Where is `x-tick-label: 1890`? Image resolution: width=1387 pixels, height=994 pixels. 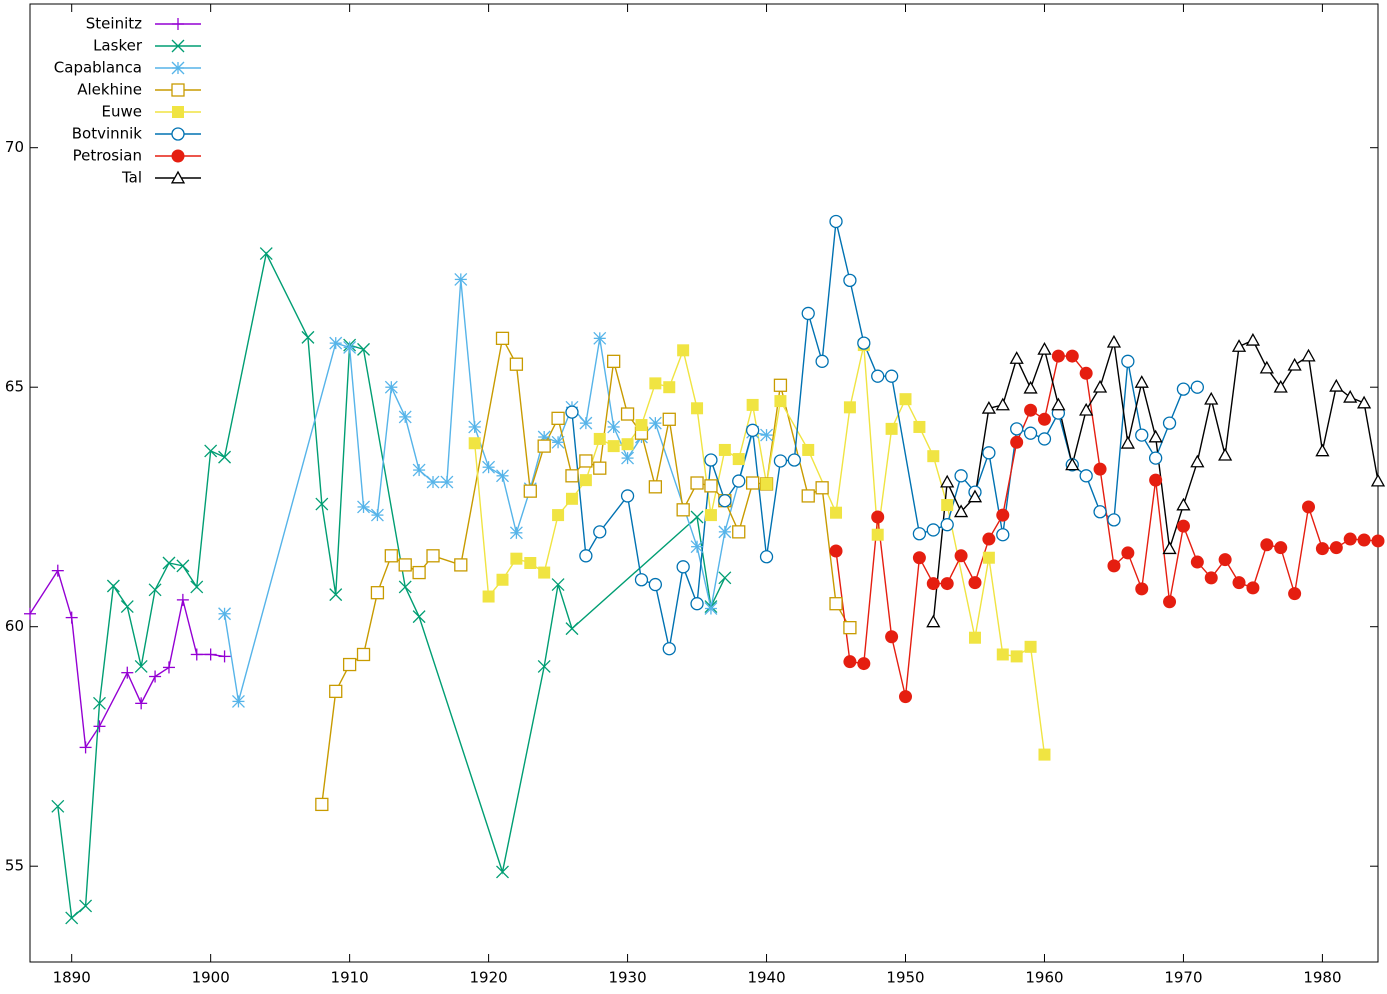 x-tick-label: 1890 is located at coordinates (72, 978).